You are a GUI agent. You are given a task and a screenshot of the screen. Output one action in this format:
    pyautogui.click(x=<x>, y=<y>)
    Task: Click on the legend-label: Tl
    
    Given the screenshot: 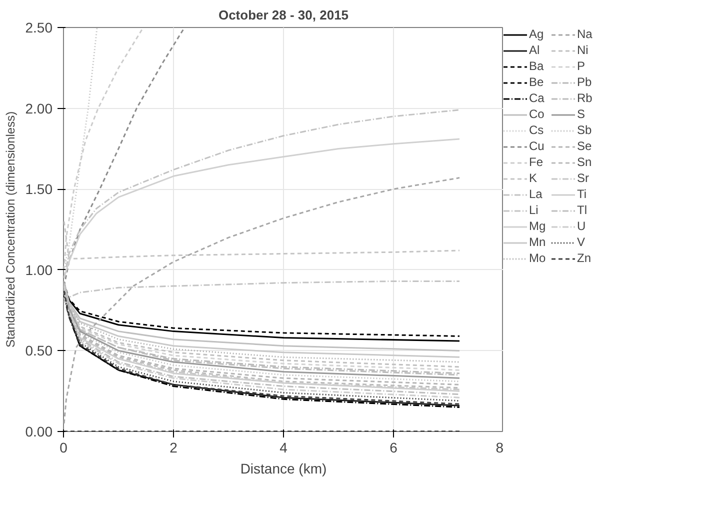 What is the action you would take?
    pyautogui.click(x=582, y=210)
    